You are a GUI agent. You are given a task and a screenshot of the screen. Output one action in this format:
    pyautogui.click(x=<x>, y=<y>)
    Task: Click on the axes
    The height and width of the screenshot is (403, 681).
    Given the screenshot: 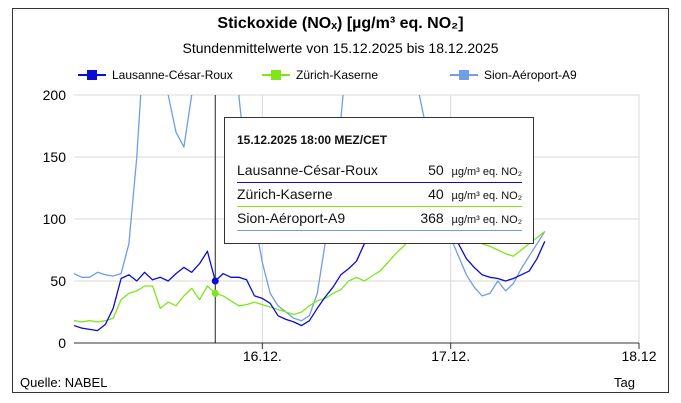 What is the action you would take?
    pyautogui.click(x=357, y=345)
    